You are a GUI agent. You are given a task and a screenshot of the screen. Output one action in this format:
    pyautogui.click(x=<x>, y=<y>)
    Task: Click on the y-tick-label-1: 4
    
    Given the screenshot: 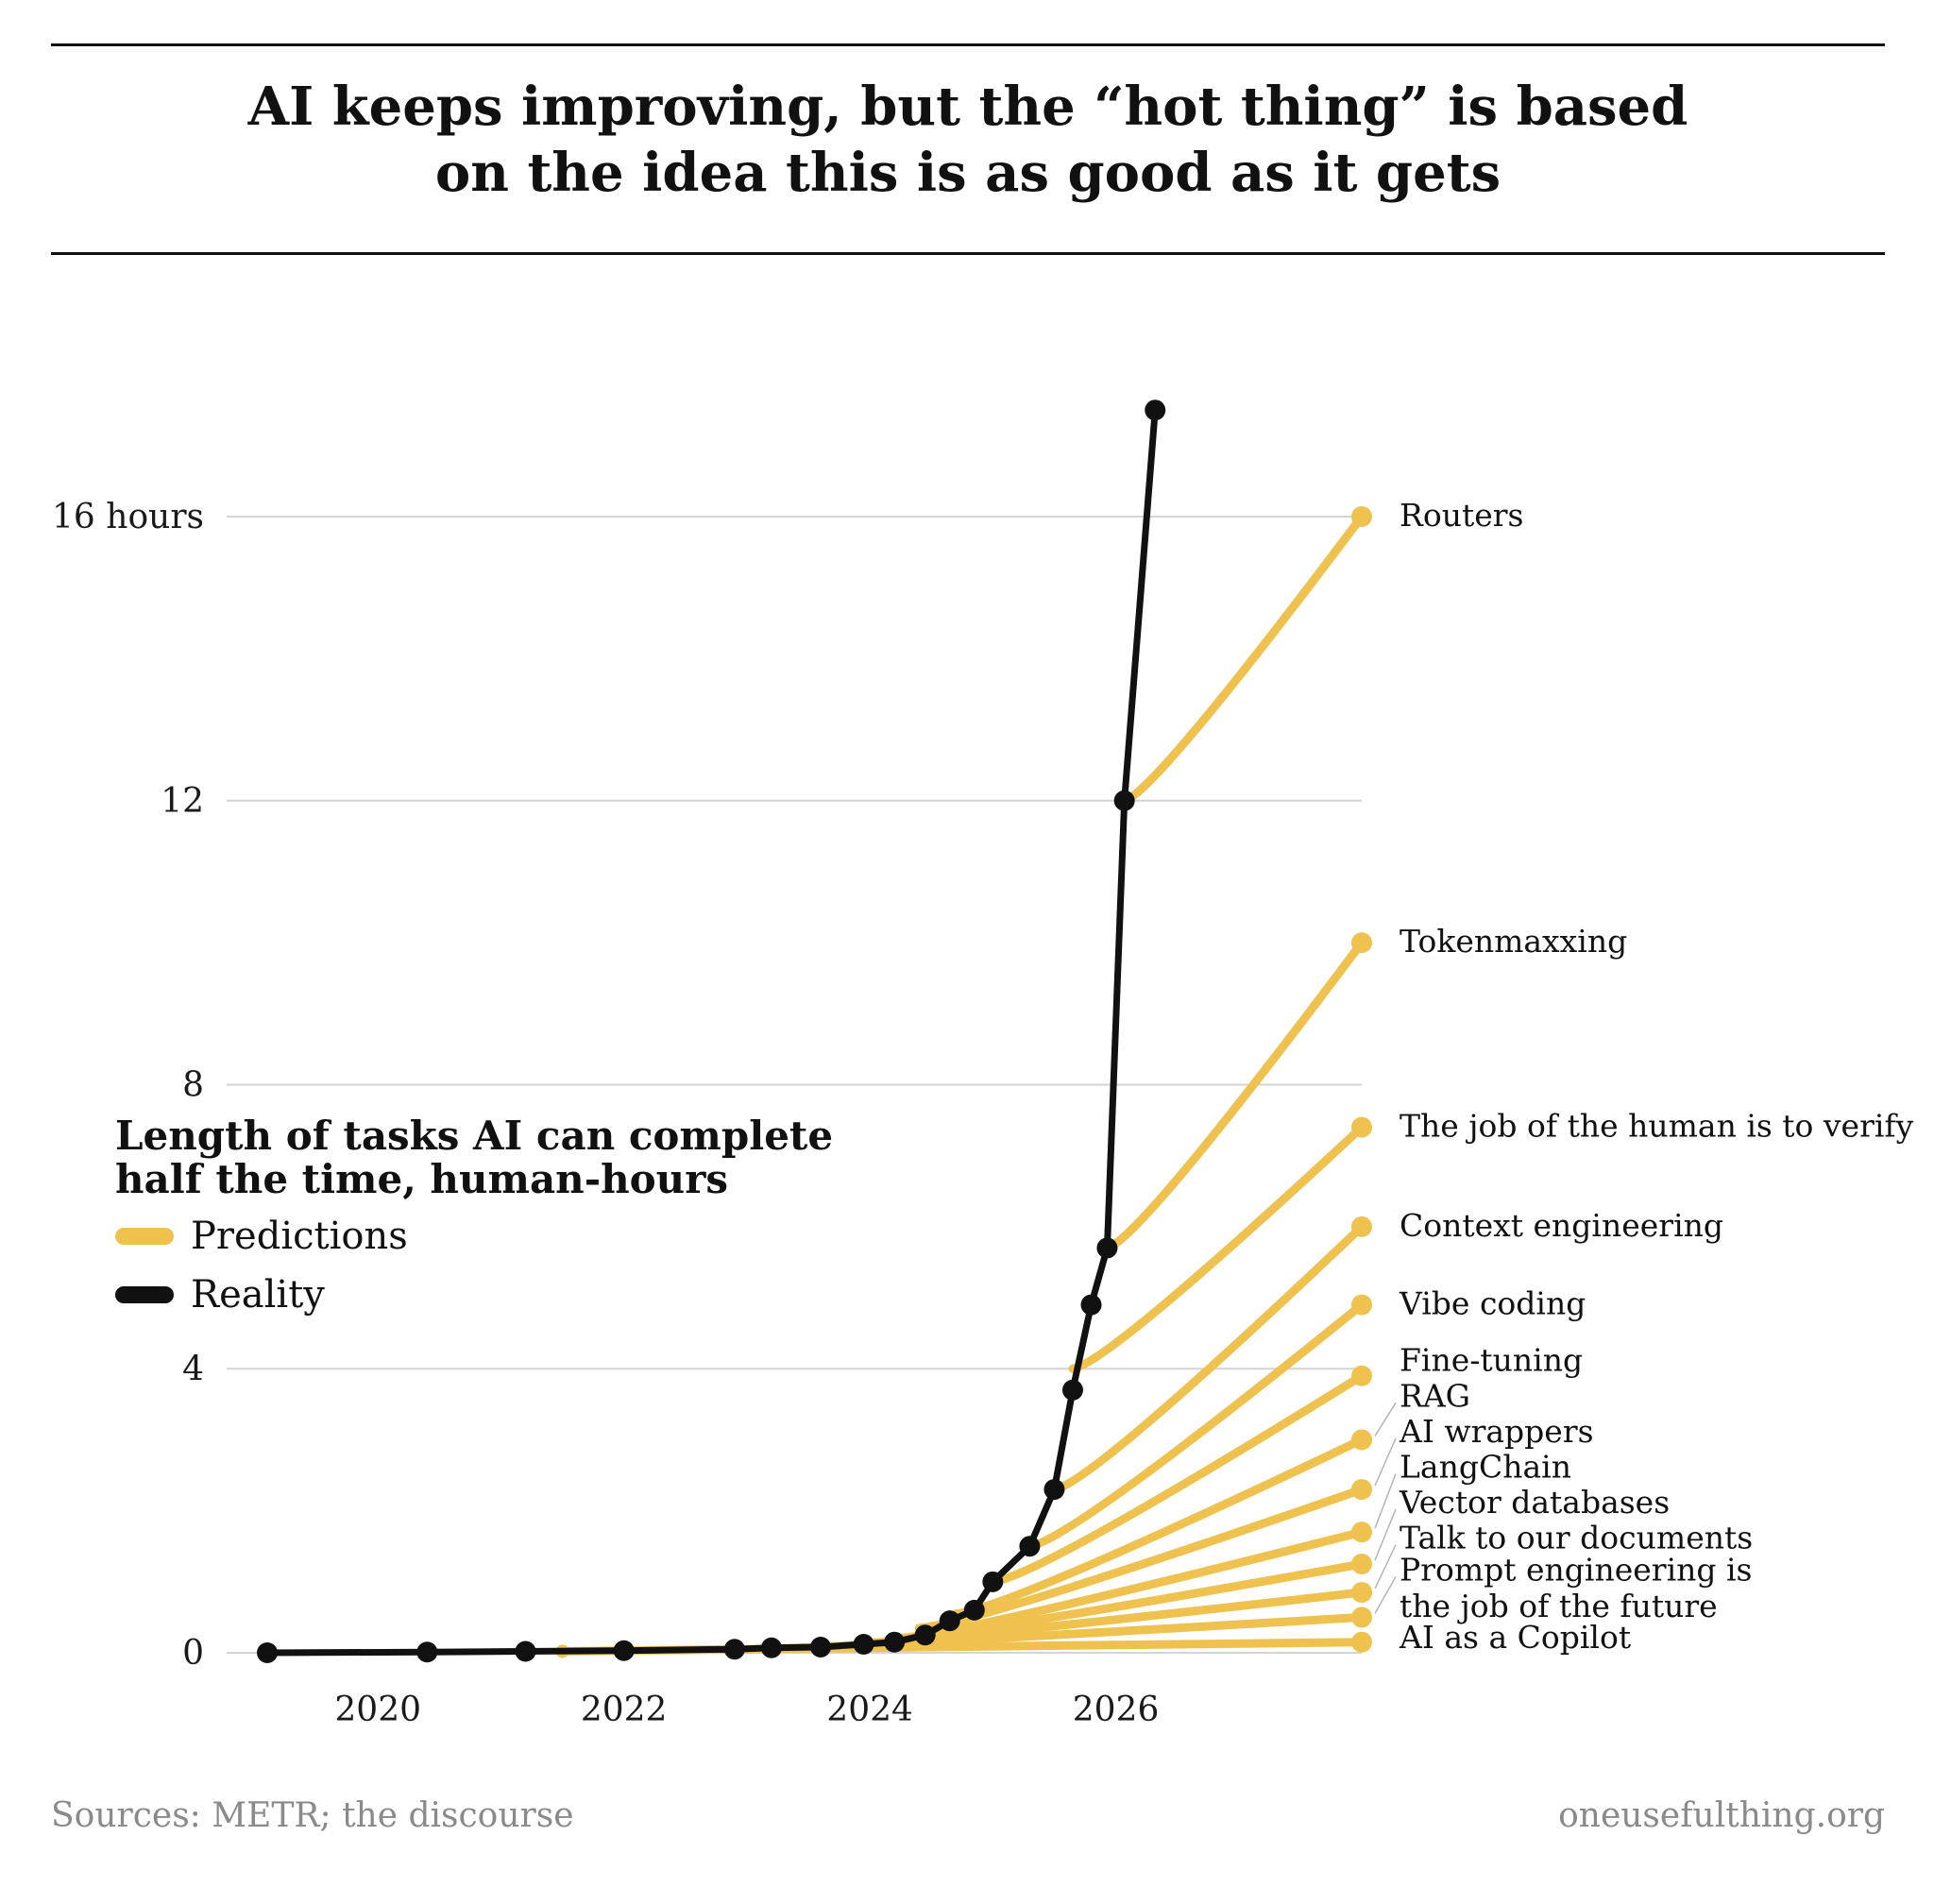 What is the action you would take?
    pyautogui.click(x=193, y=1369)
    